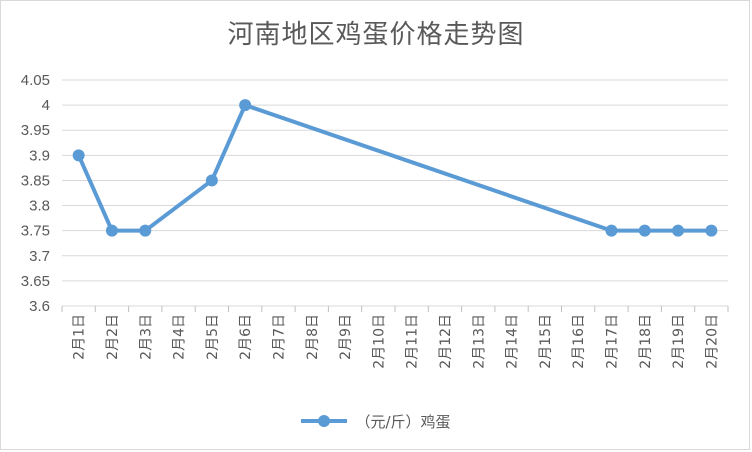 The height and width of the screenshot is (452, 752). What do you see at coordinates (113, 337) in the screenshot?
I see `x-tick-label: 2月2日` at bounding box center [113, 337].